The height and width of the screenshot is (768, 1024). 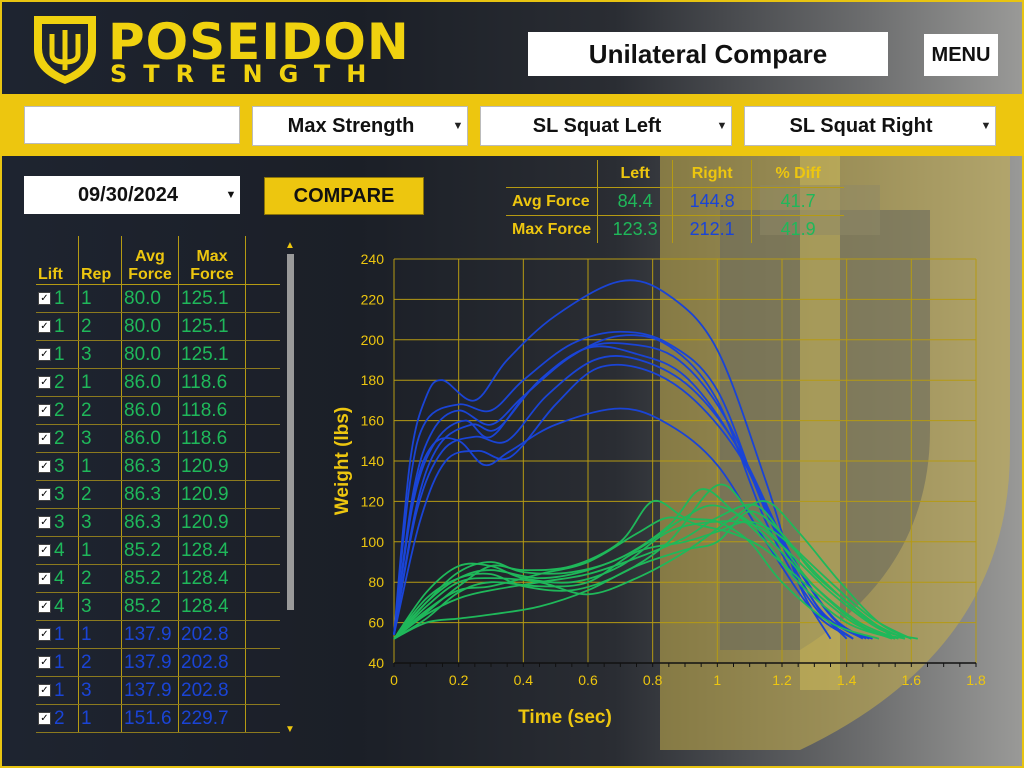 What do you see at coordinates (373, 461) in the screenshot?
I see `y-tick-label: 140` at bounding box center [373, 461].